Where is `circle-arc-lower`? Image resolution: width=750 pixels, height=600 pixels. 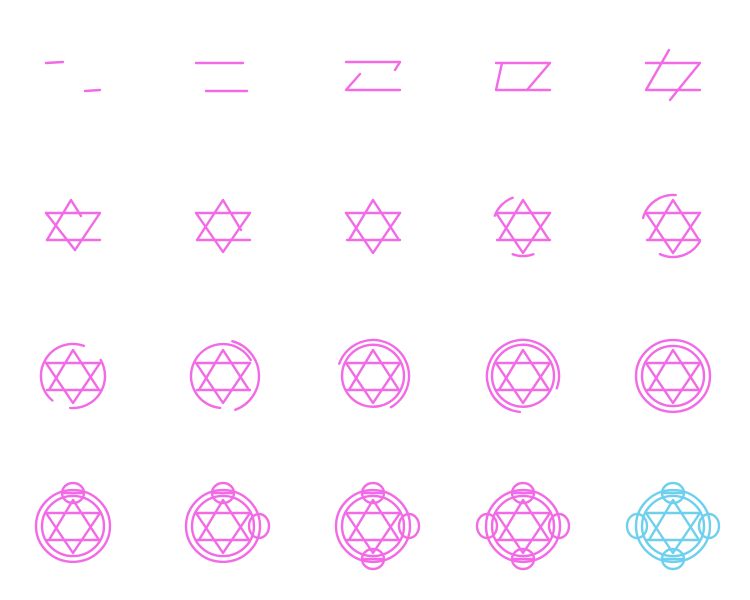 circle-arc-lower is located at coordinates (523, 255).